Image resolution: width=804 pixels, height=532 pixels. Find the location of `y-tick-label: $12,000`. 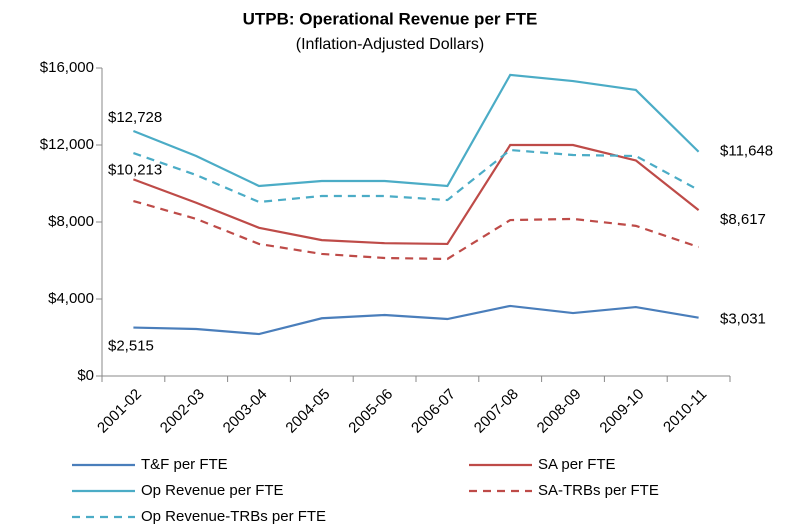

y-tick-label: $12,000 is located at coordinates (67, 144).